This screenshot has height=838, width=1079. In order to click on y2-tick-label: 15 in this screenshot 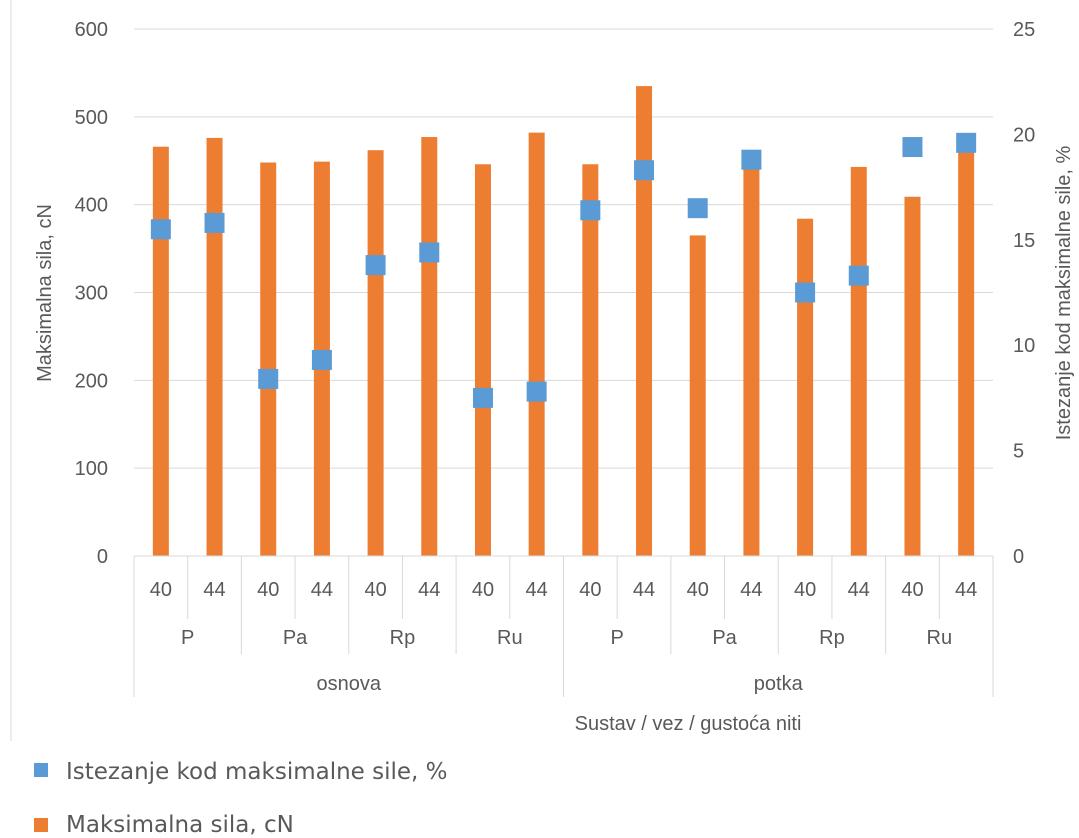, I will do `click(1024, 241)`.